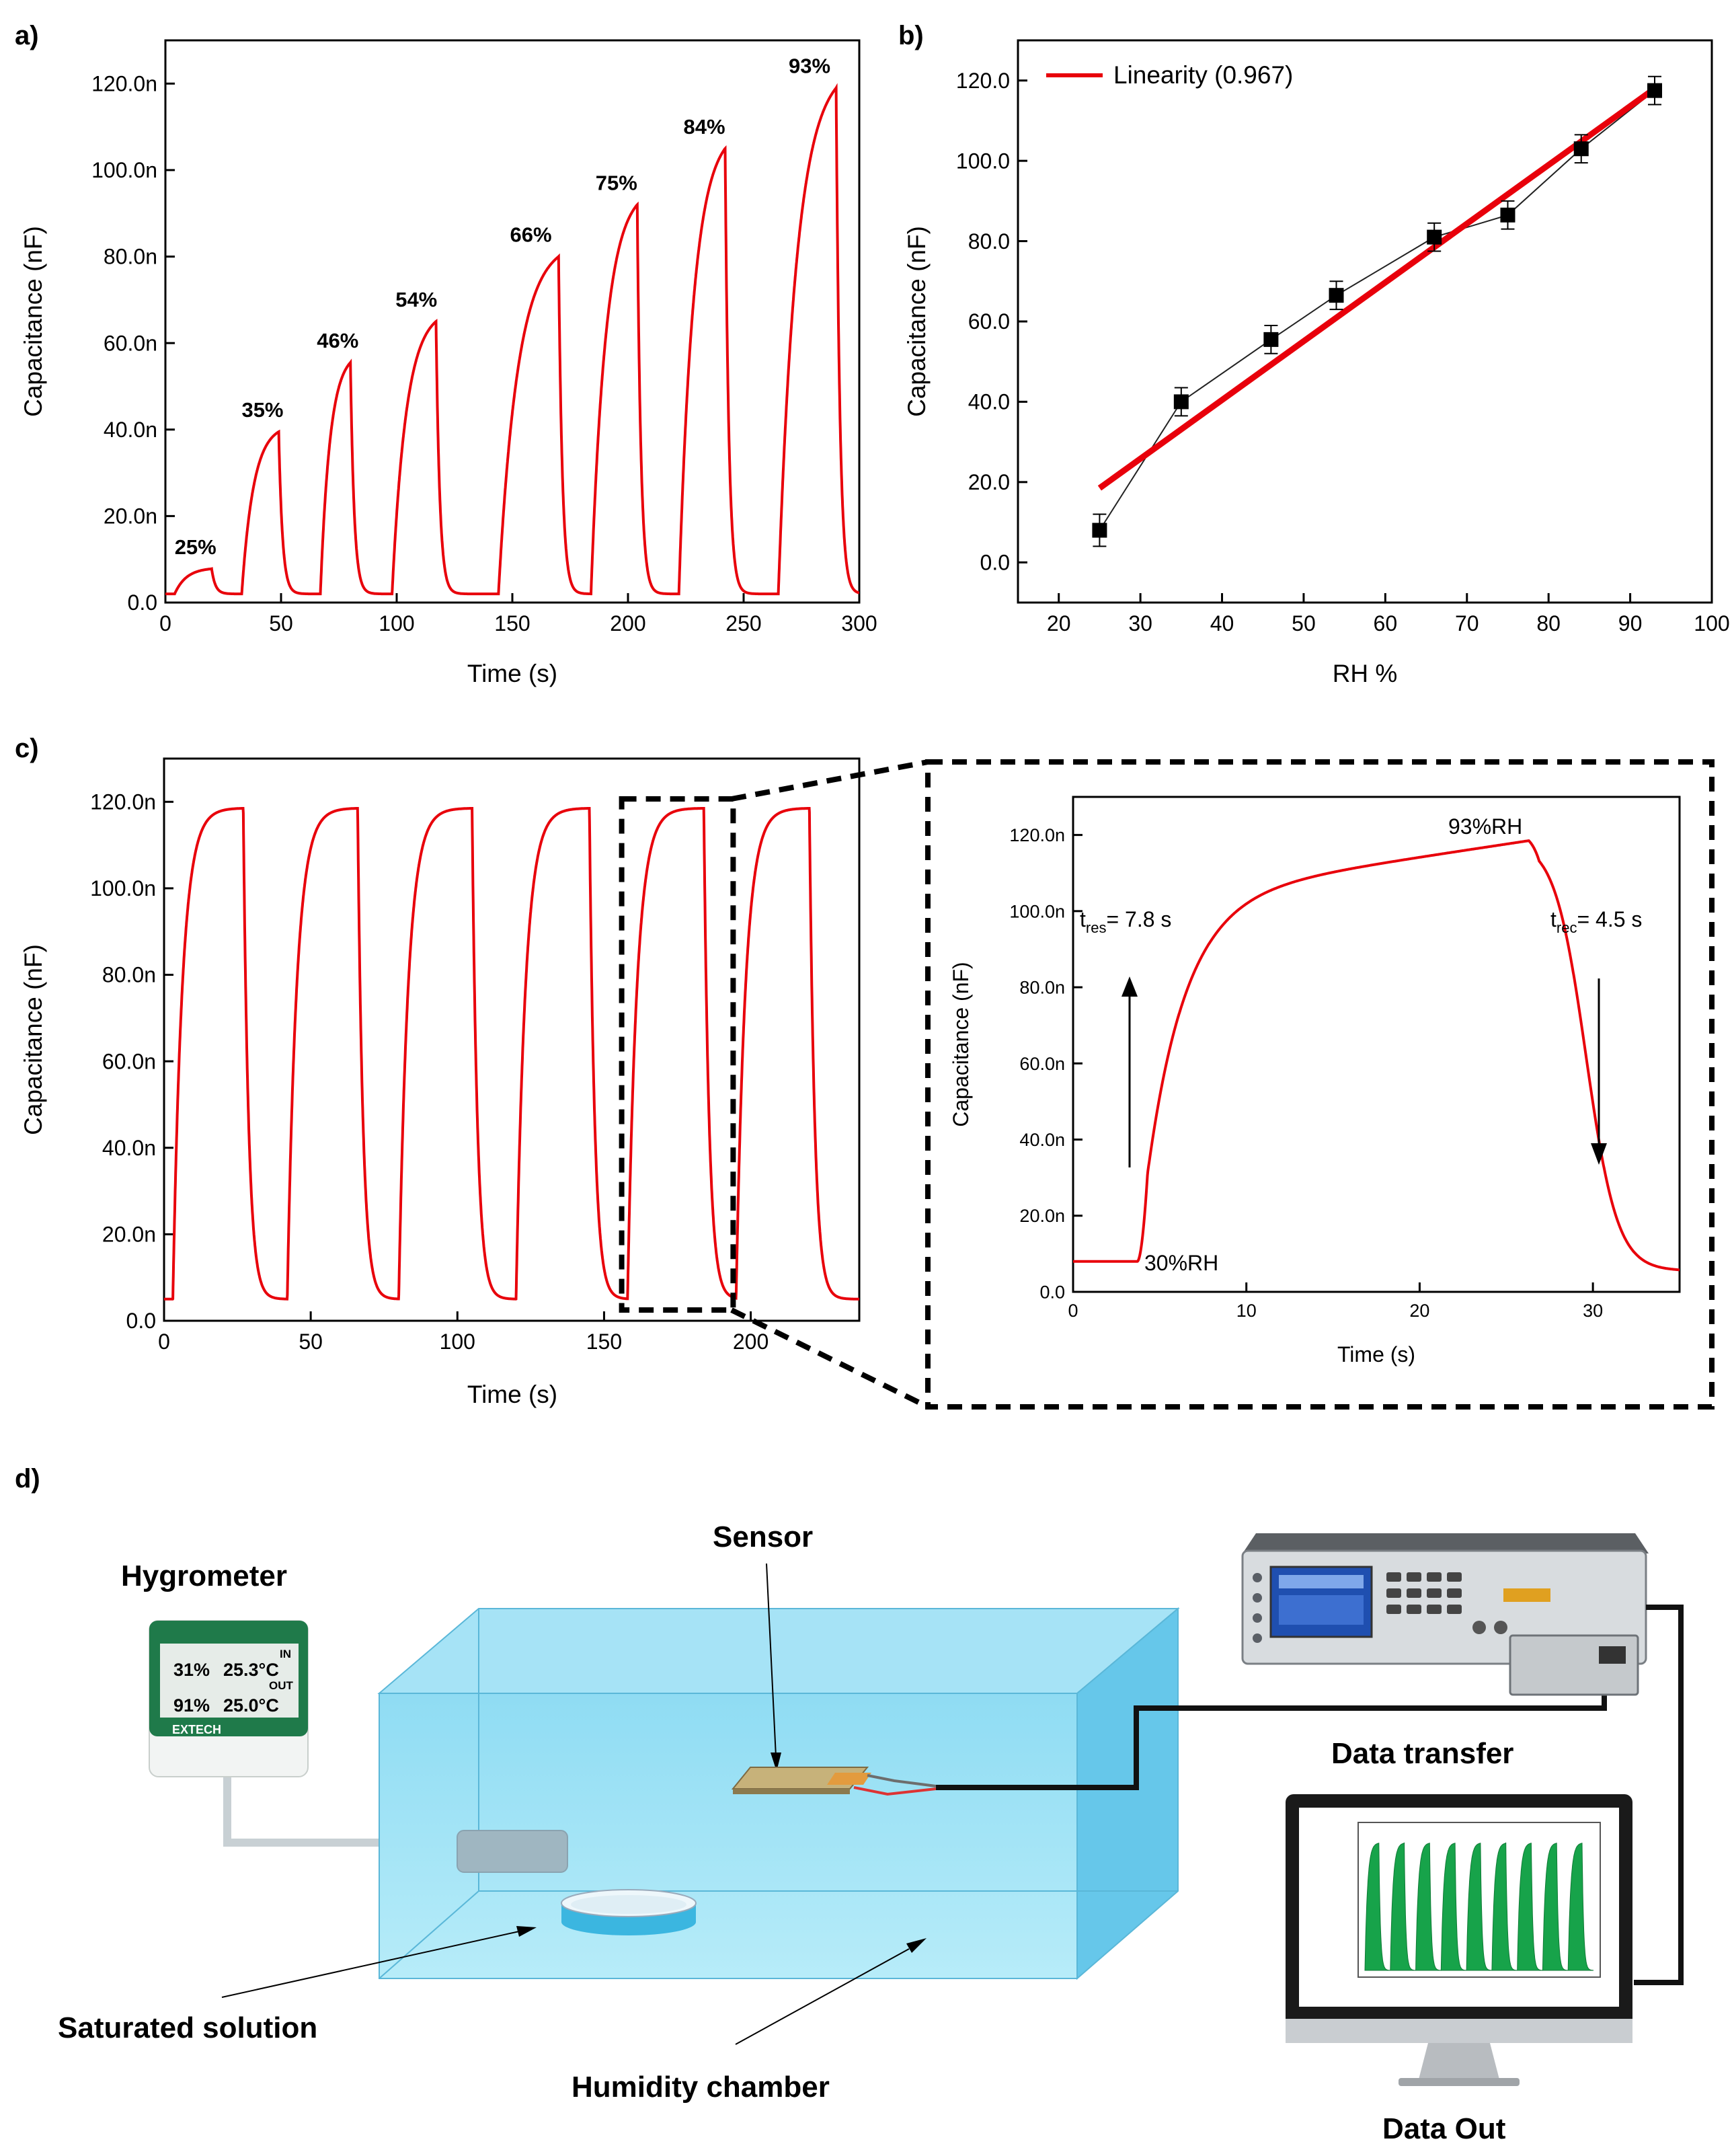  I want to click on chart-c-zoom-window, so click(677, 1055).